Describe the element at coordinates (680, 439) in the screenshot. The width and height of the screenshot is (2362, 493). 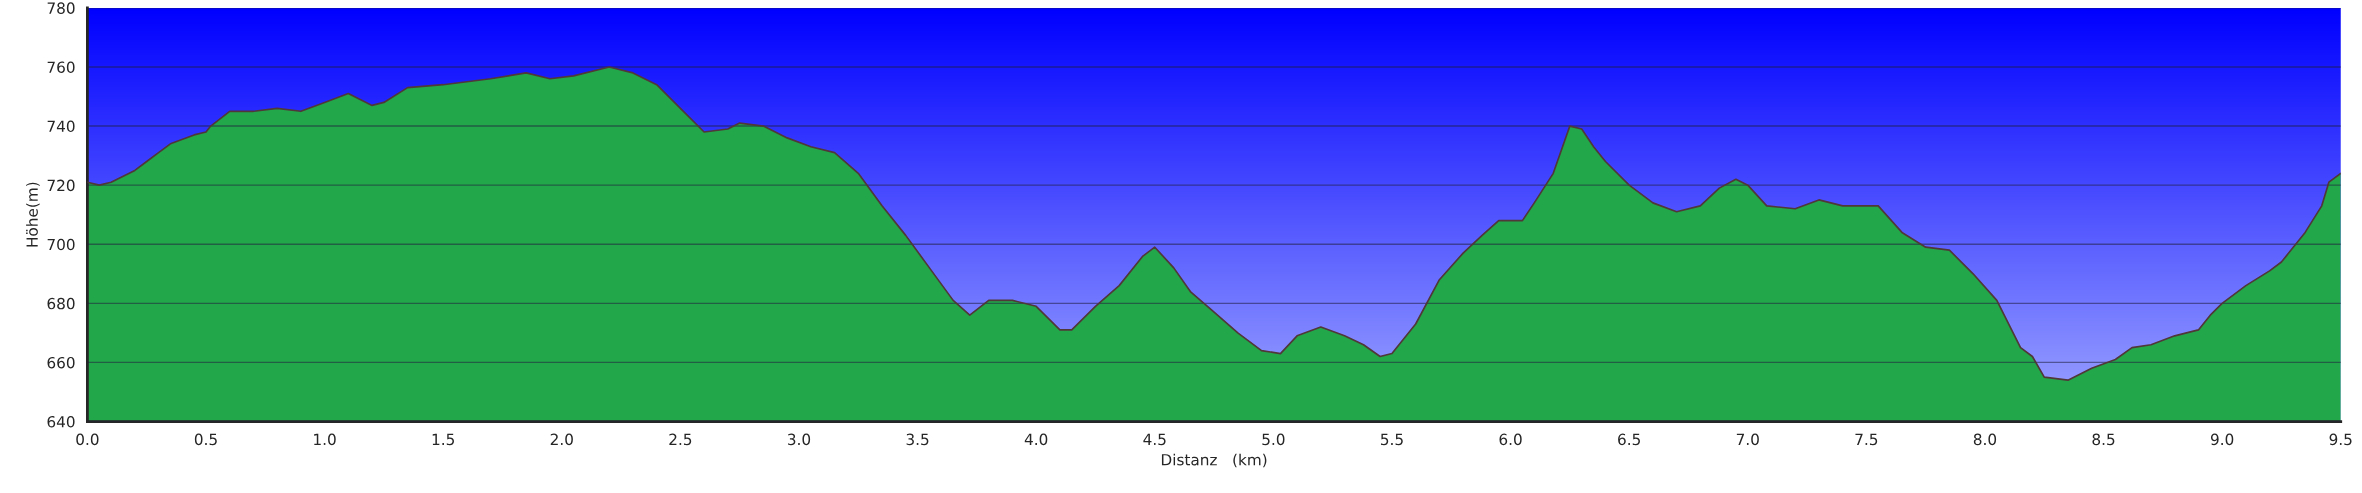
I see `x-tick-label: 2.5` at that location.